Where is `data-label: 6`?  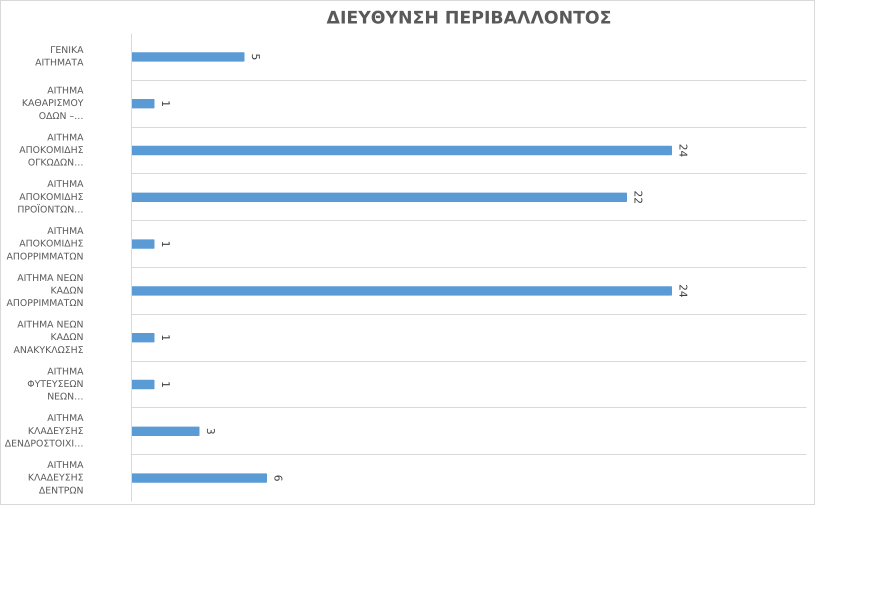
data-label: 6 is located at coordinates (278, 478).